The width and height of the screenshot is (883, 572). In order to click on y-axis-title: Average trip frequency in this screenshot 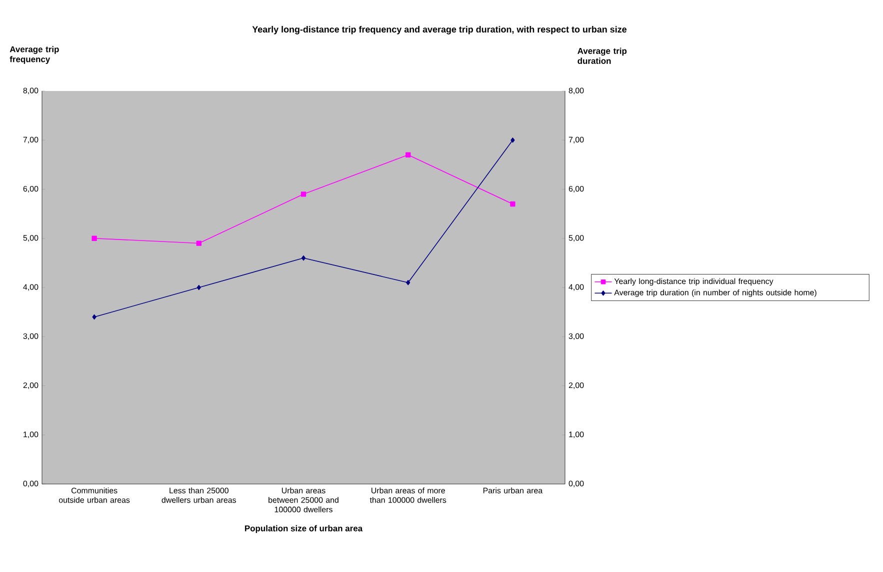, I will do `click(34, 55)`.